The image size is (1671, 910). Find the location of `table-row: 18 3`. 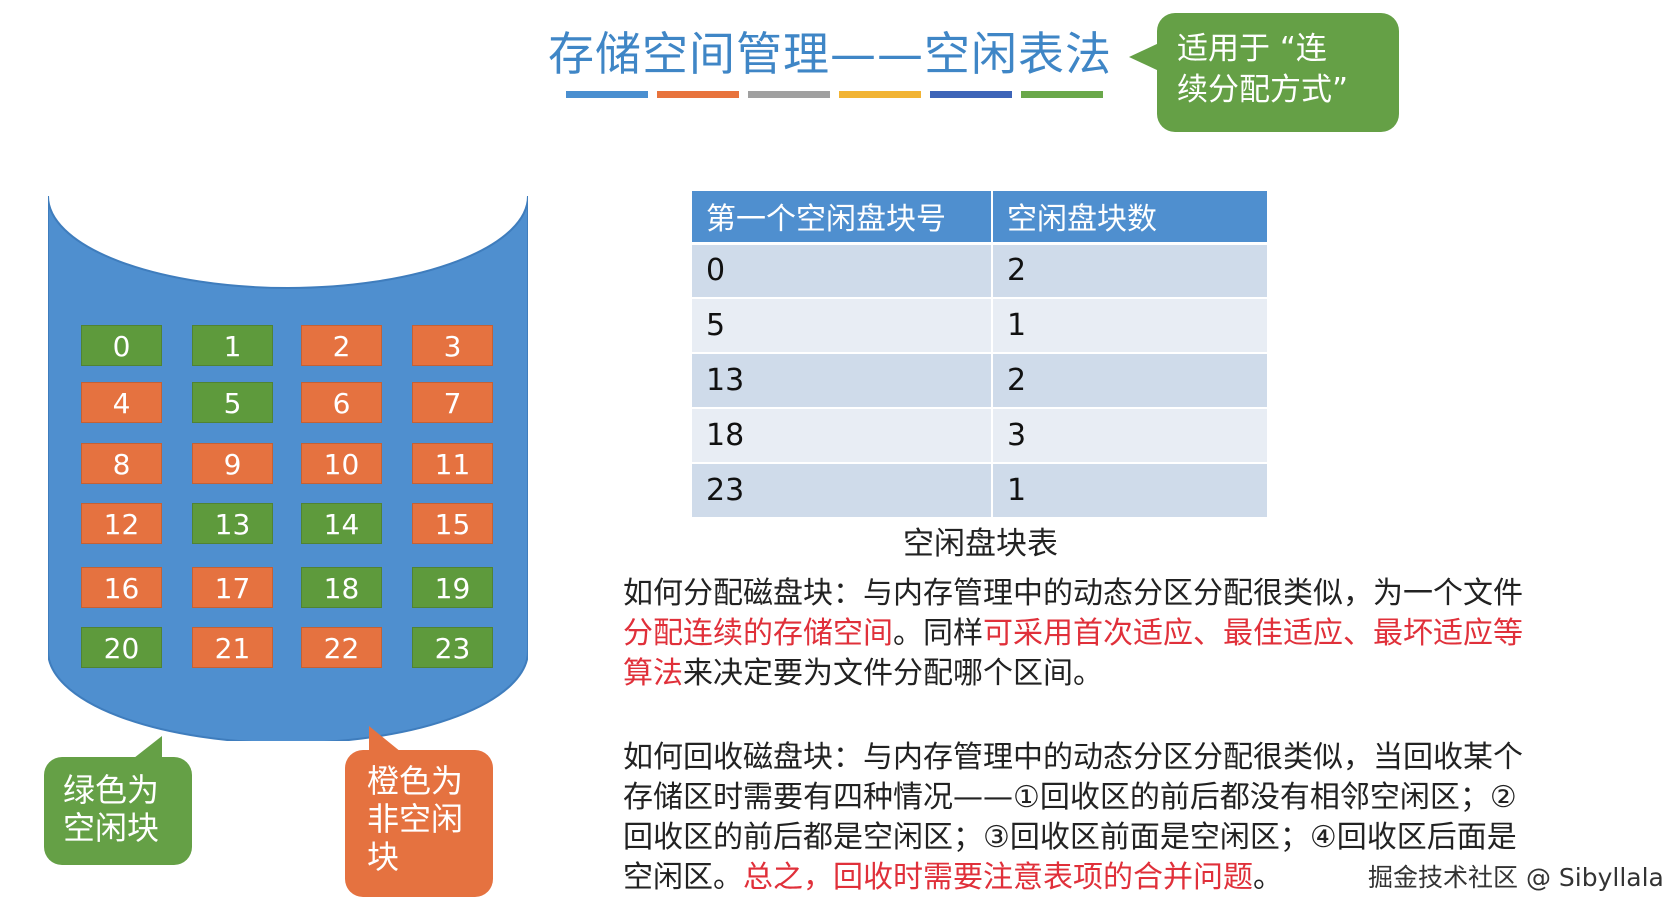

table-row: 18 3 is located at coordinates (980, 436).